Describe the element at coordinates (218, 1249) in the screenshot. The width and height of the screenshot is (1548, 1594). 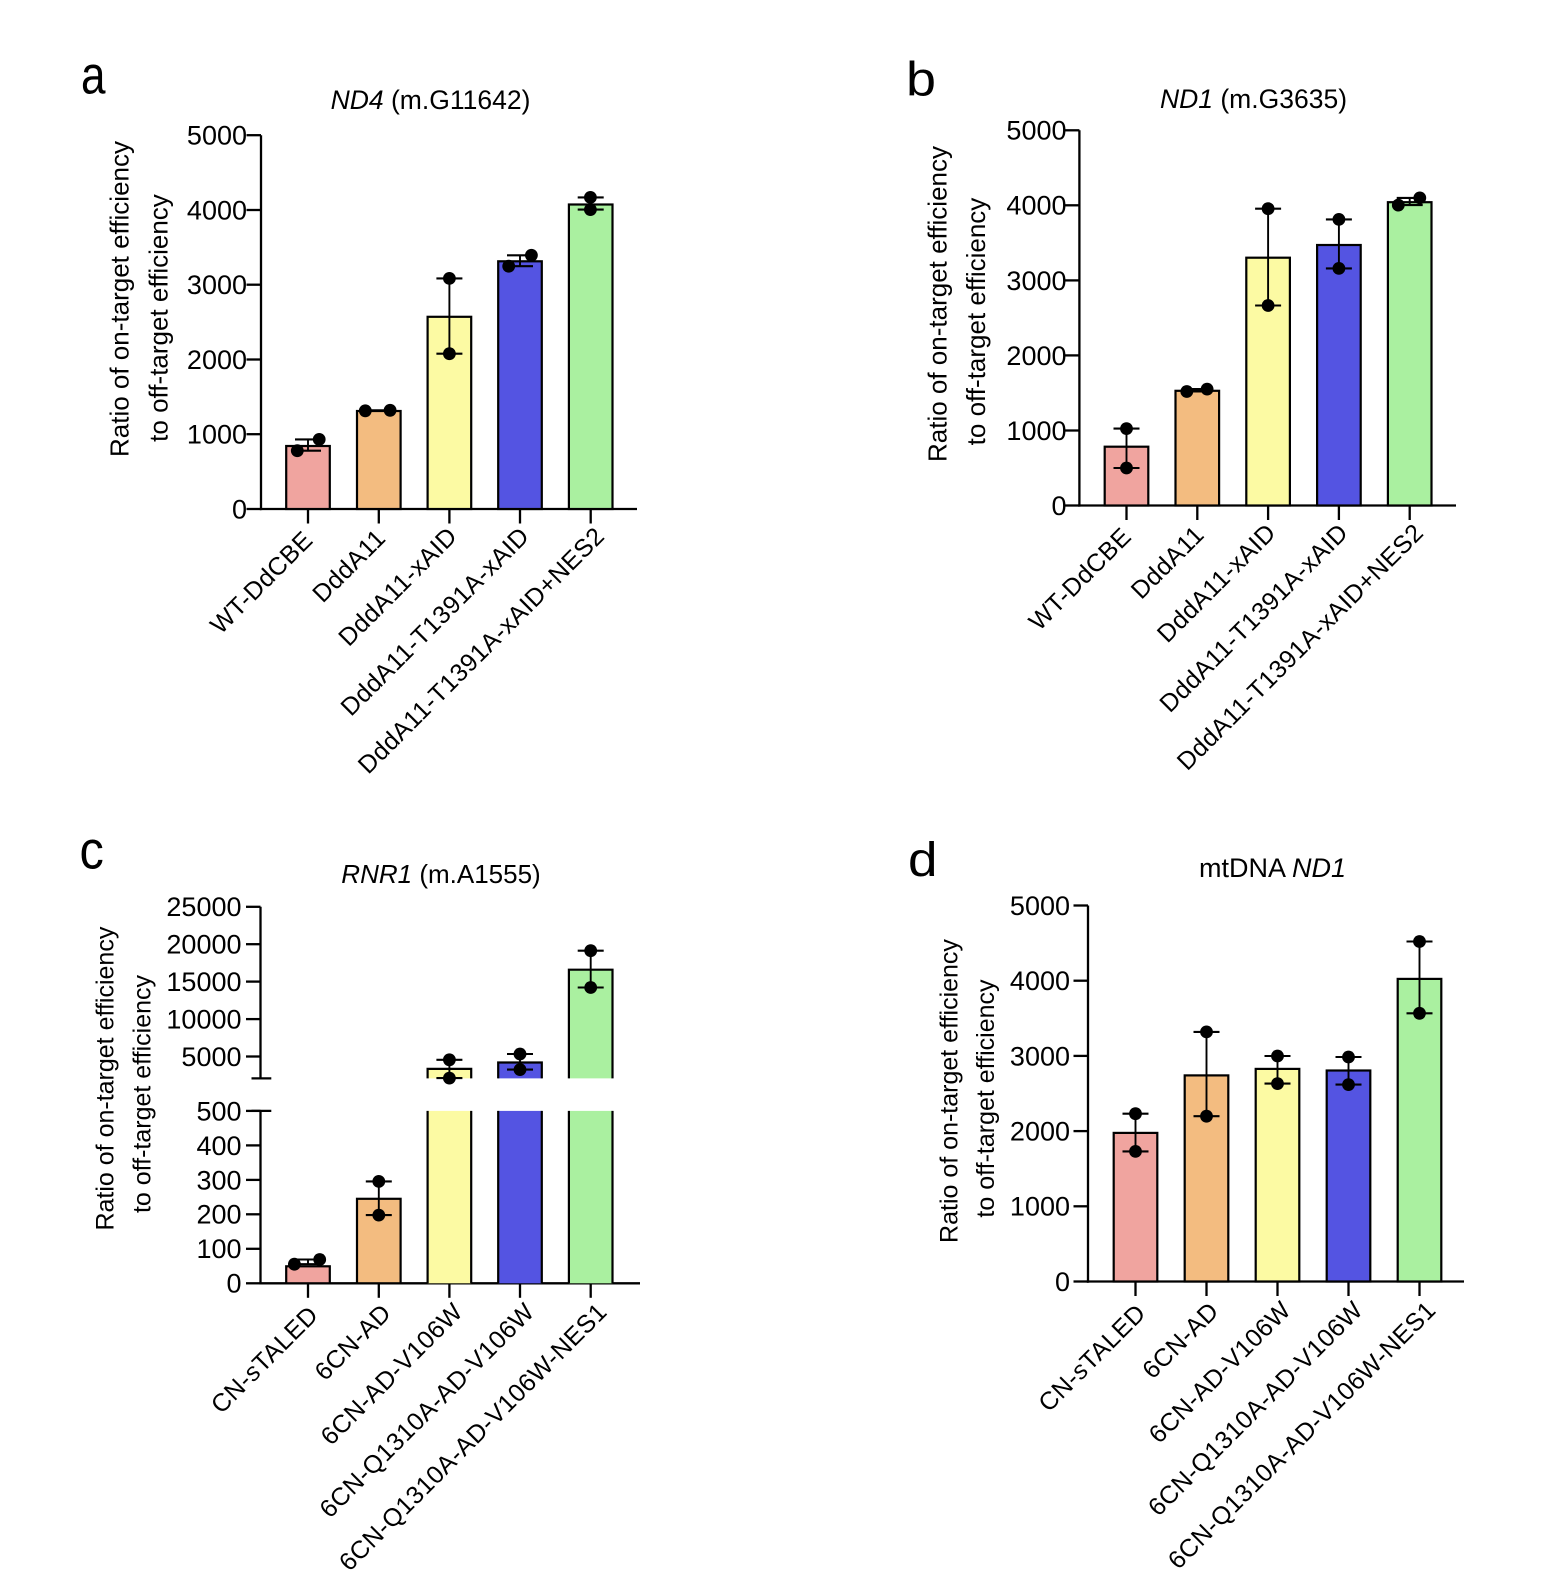
I see `svg-text: 100` at that location.